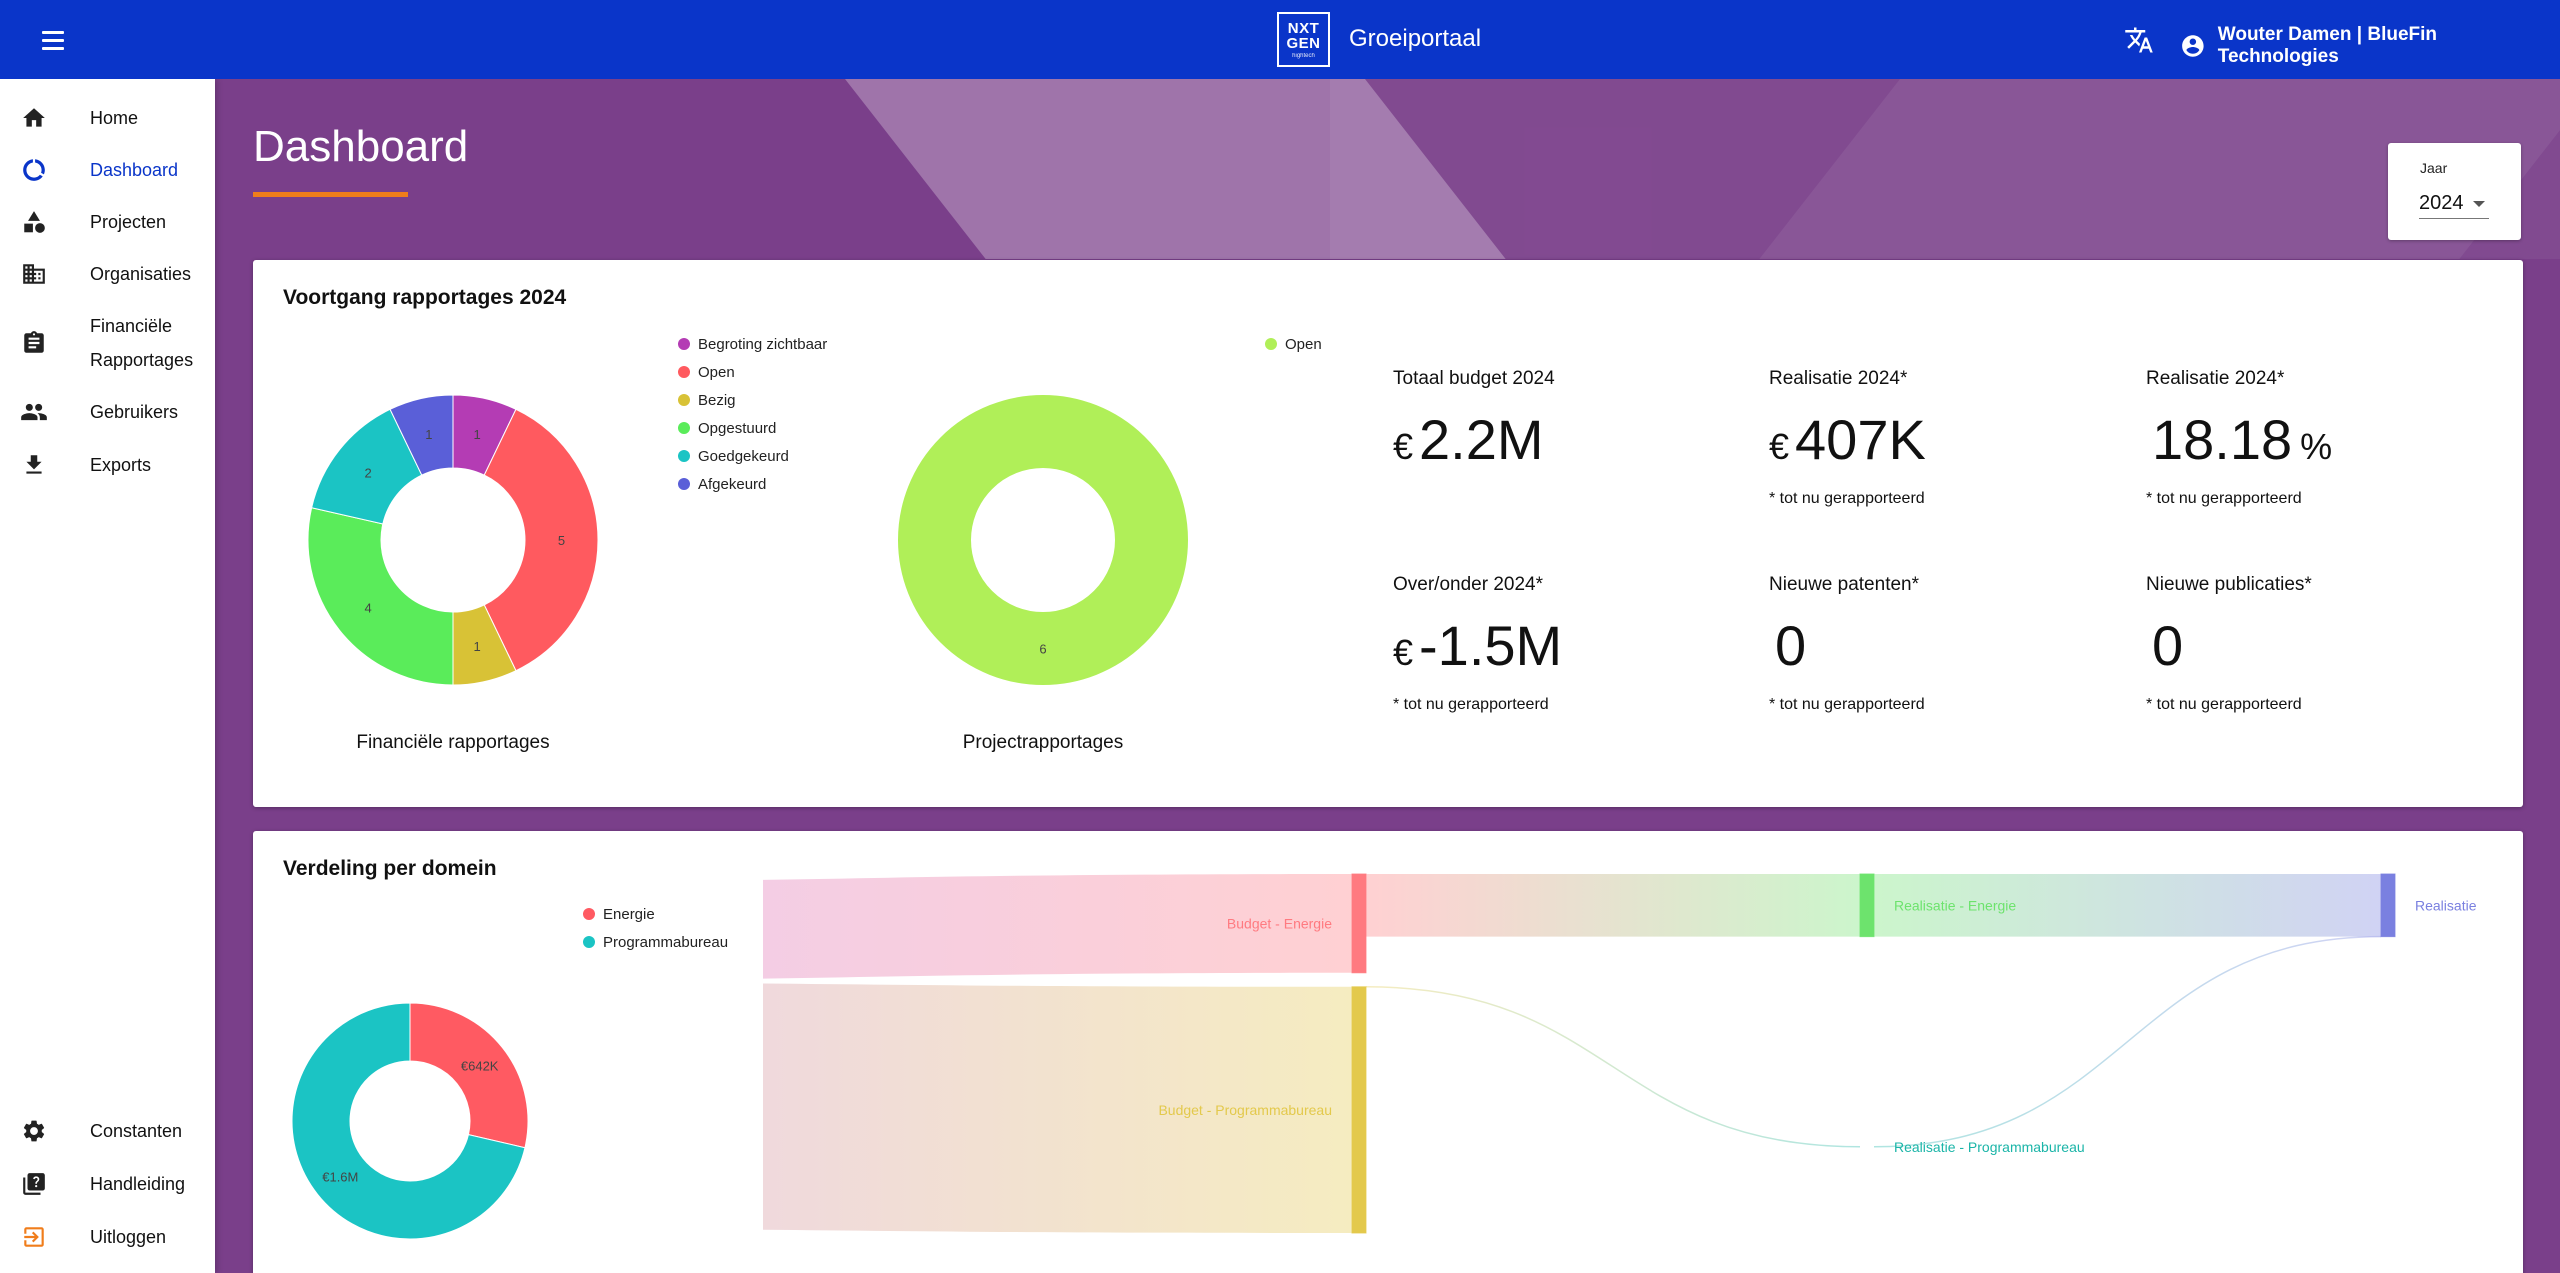 The image size is (2560, 1273). Describe the element at coordinates (34, 412) in the screenshot. I see `users-icon` at that location.